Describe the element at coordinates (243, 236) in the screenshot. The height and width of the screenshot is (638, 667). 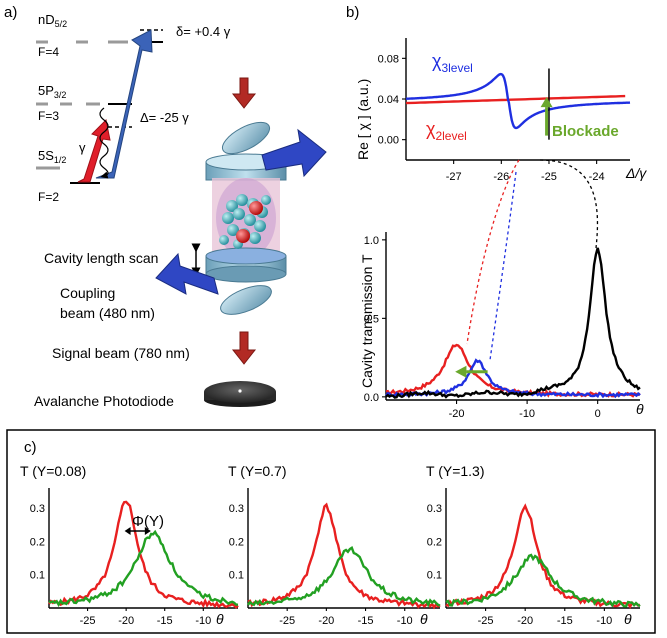
I see `rydberg-atom` at that location.